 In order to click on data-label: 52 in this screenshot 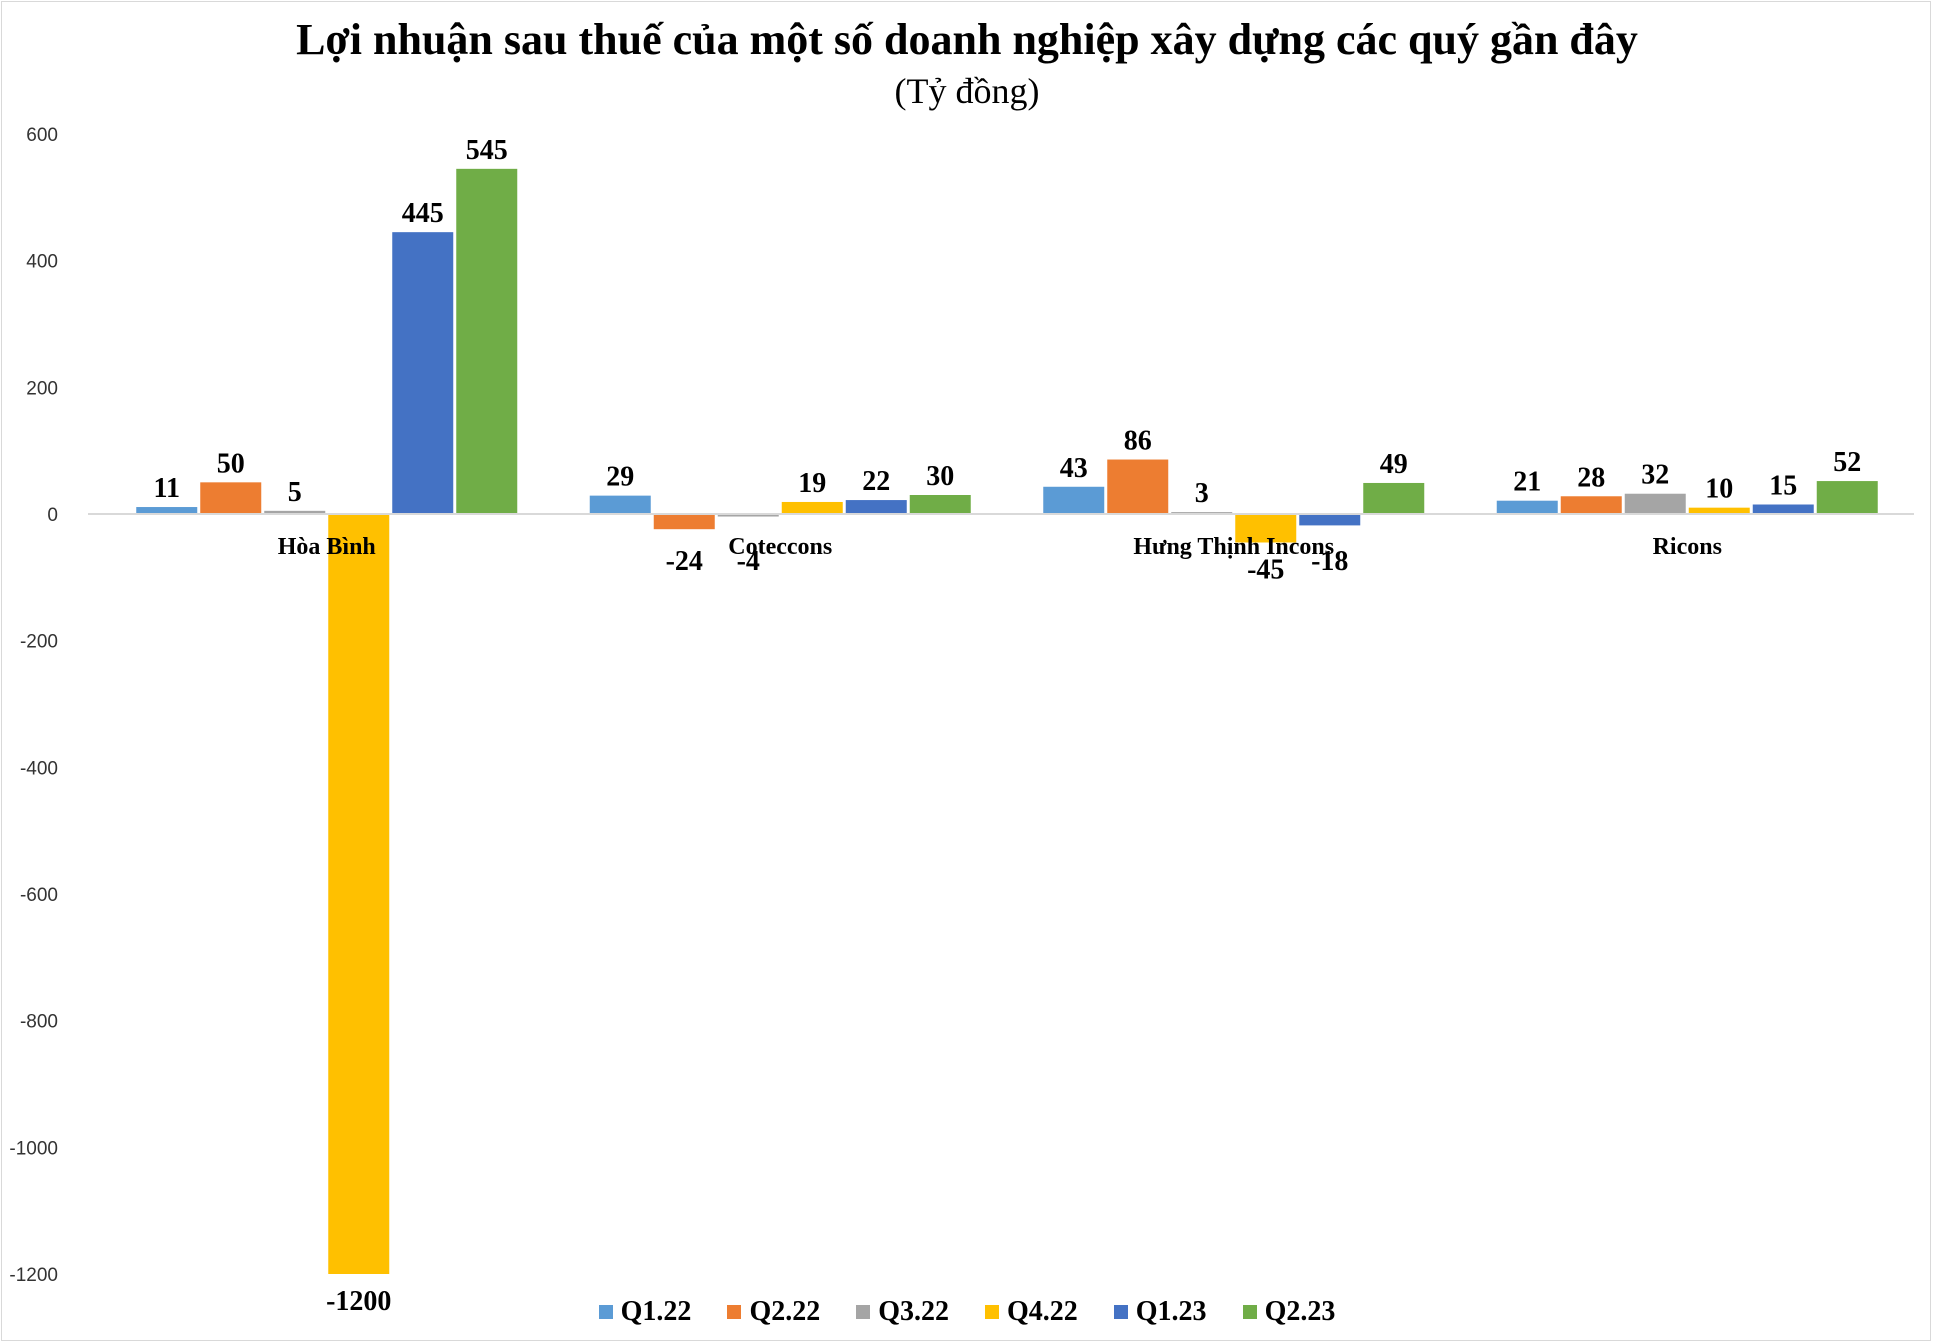, I will do `click(1847, 462)`.